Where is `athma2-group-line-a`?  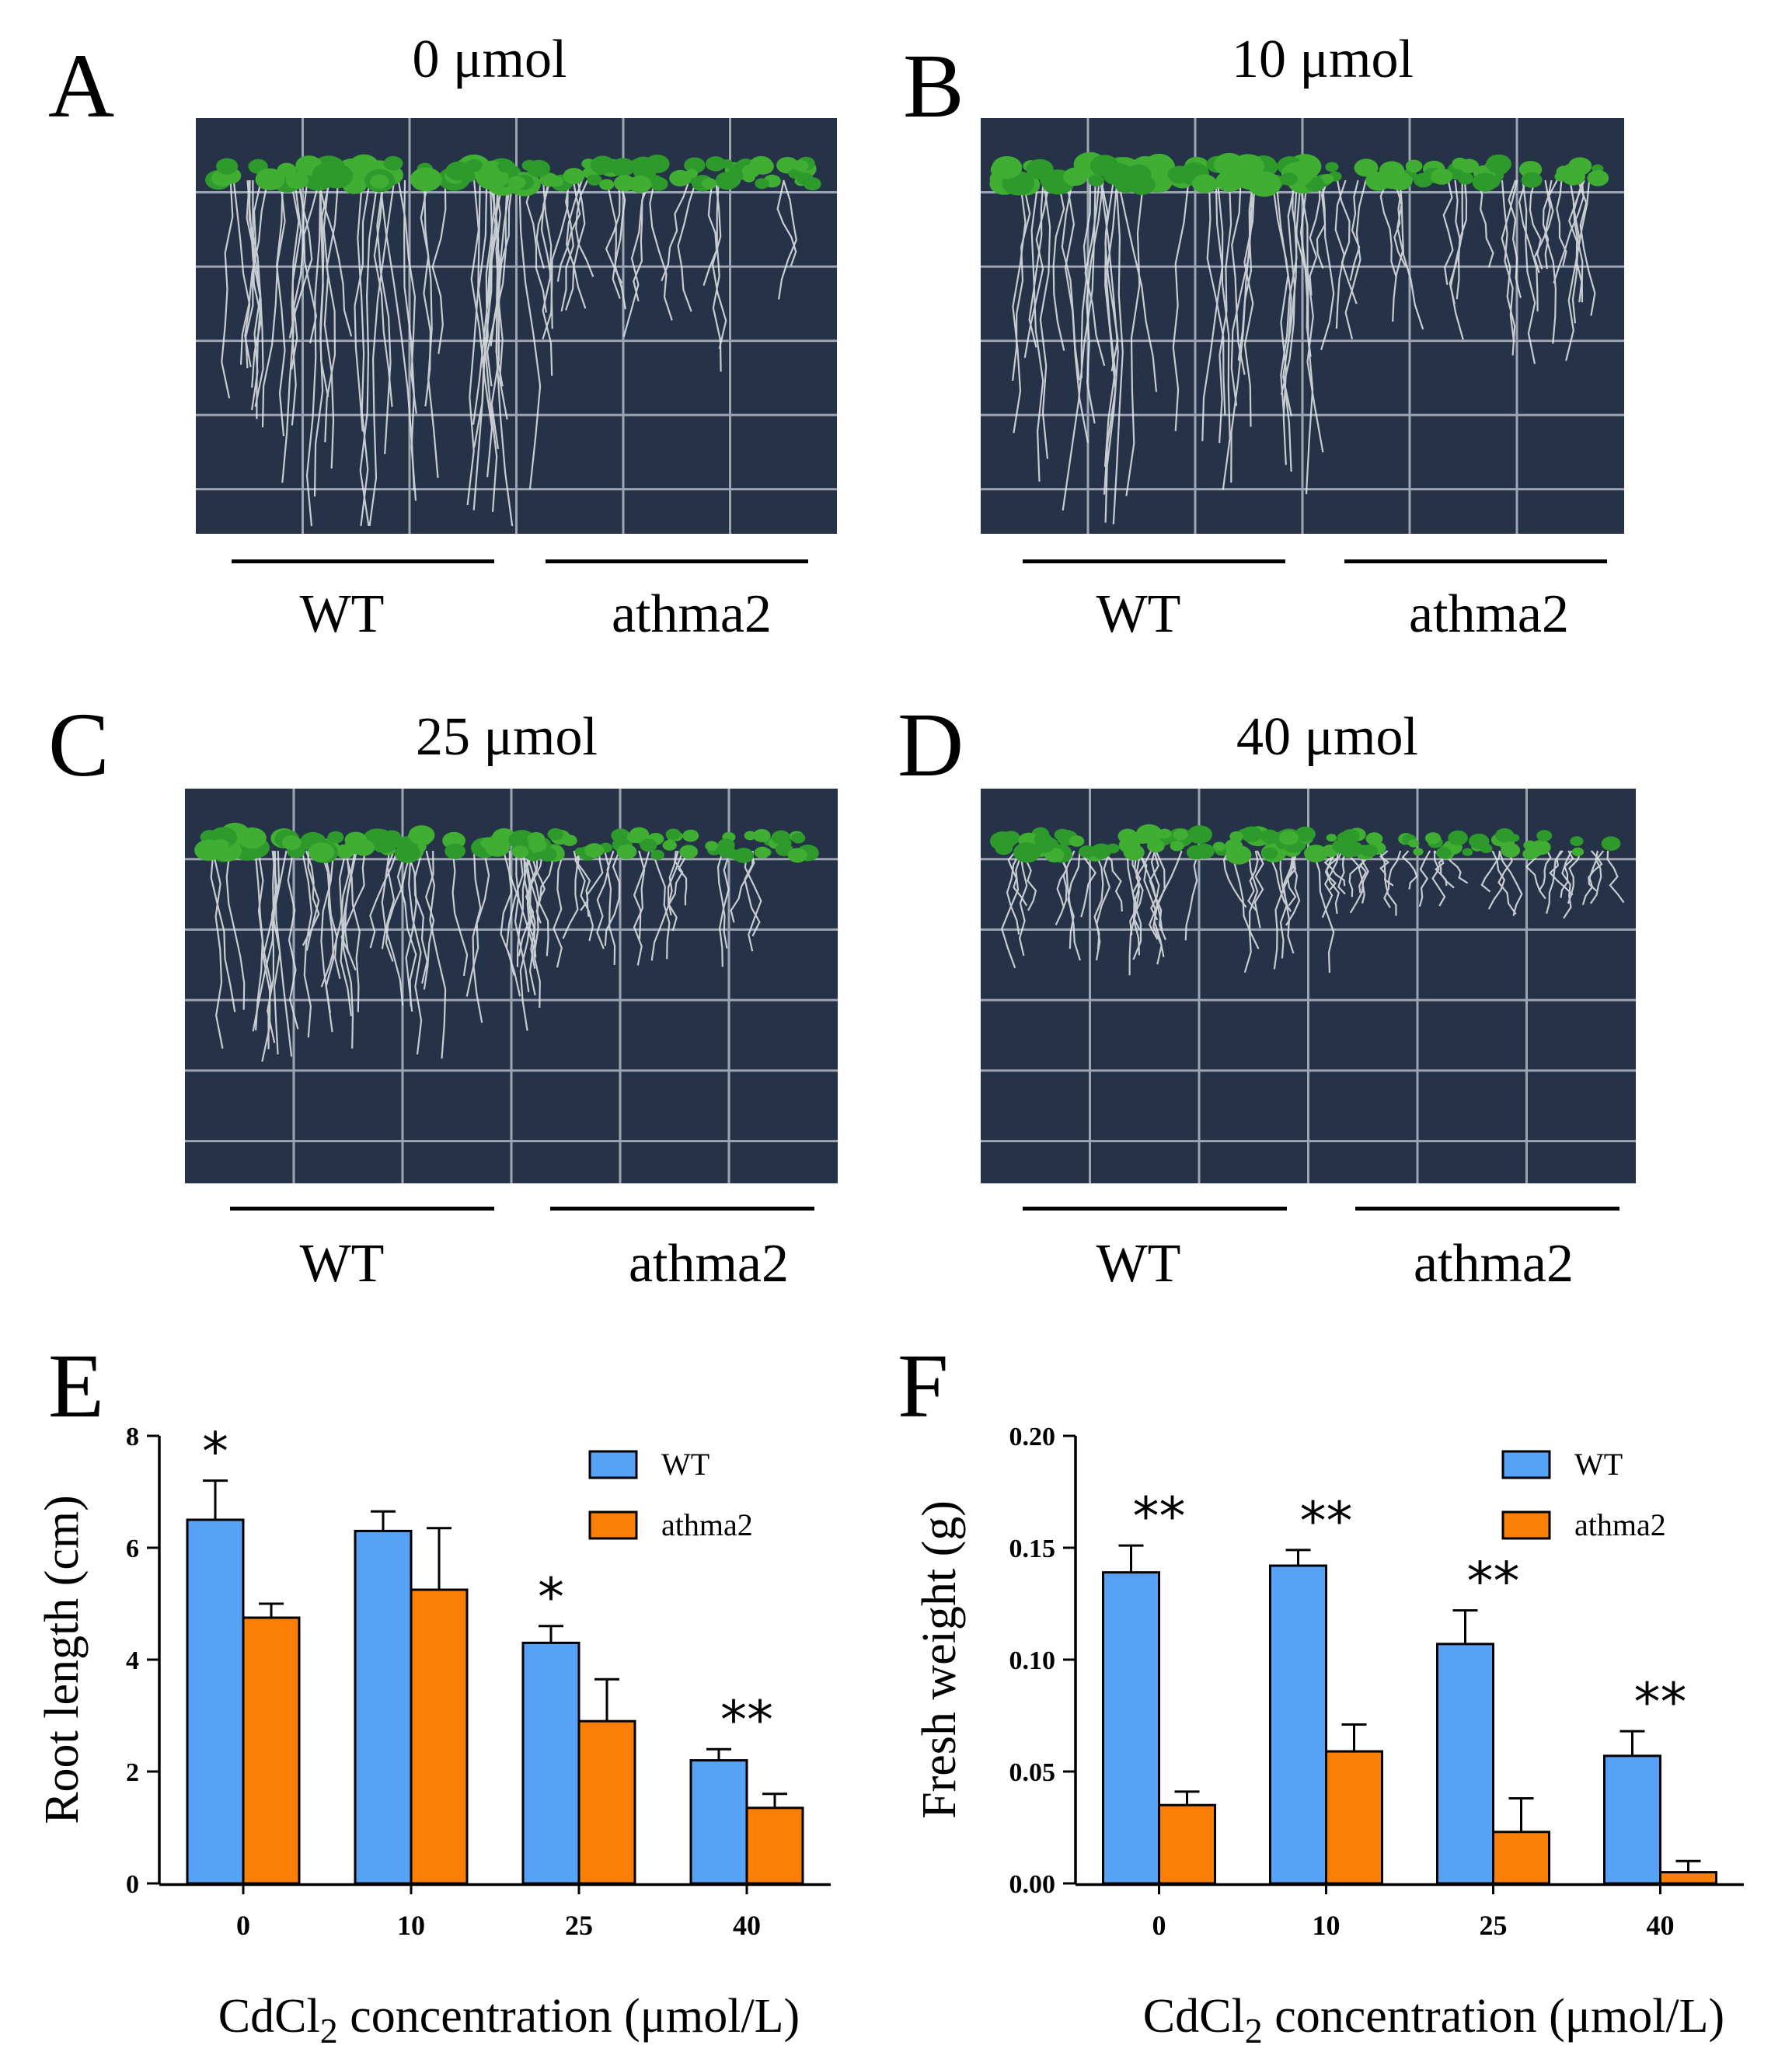 athma2-group-line-a is located at coordinates (677, 561).